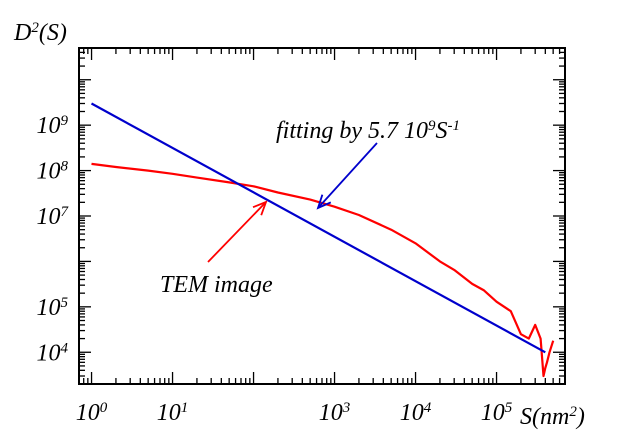 Image resolution: width=623 pixels, height=441 pixels. Describe the element at coordinates (53, 172) in the screenshot. I see `y-tick-label: 10⁸` at that location.